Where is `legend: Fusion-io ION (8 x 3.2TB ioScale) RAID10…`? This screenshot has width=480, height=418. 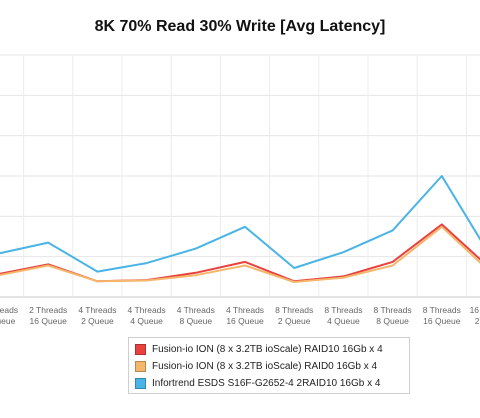
legend: Fusion-io ION (8 x 3.2TB ioScale) RAID10… is located at coordinates (269, 365).